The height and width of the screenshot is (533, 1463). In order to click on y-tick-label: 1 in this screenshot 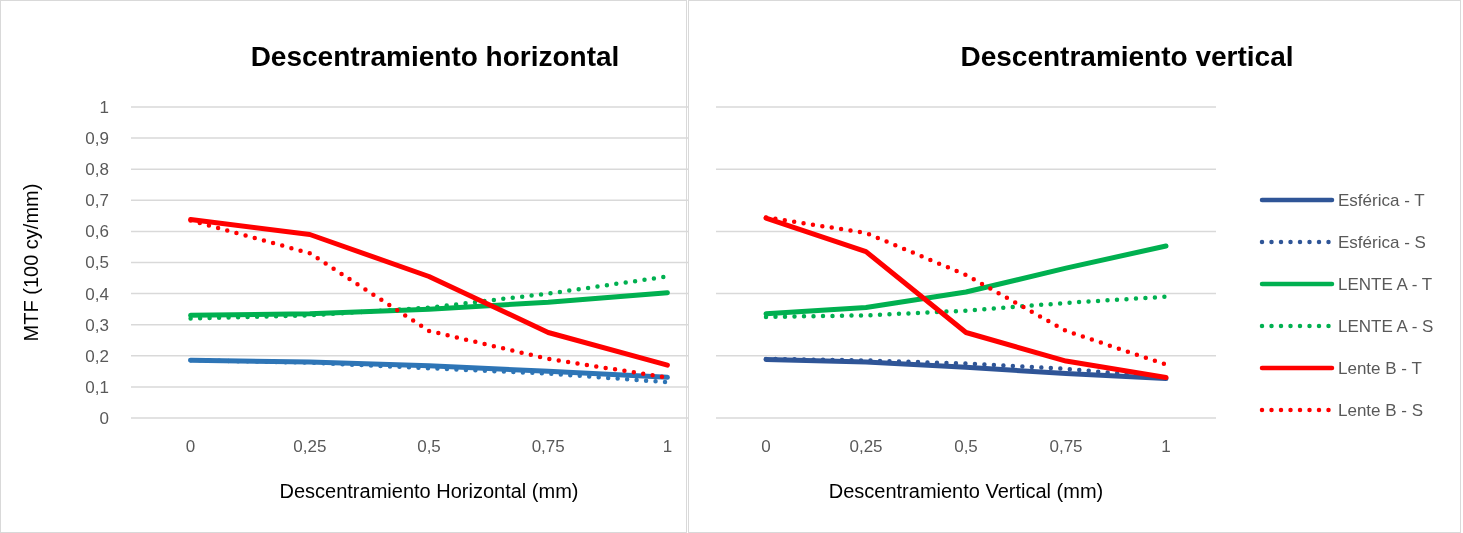, I will do `click(104, 107)`.